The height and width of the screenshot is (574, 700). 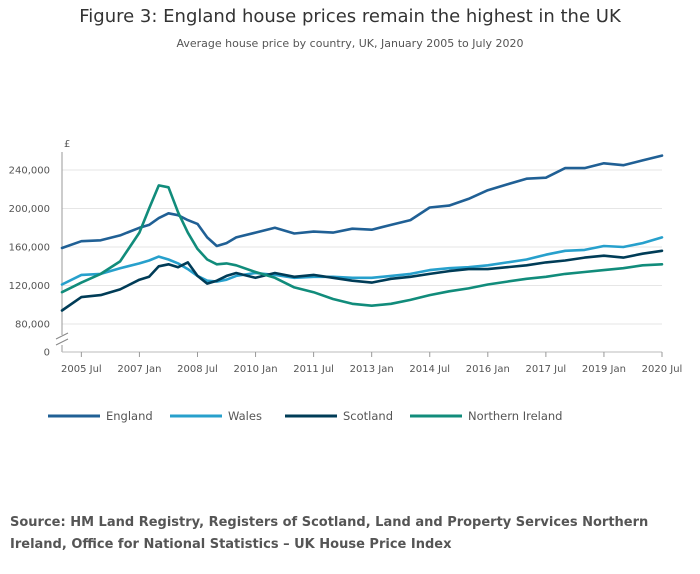 What do you see at coordinates (313, 369) in the screenshot?
I see `x-tick-label: 2011 Jul` at bounding box center [313, 369].